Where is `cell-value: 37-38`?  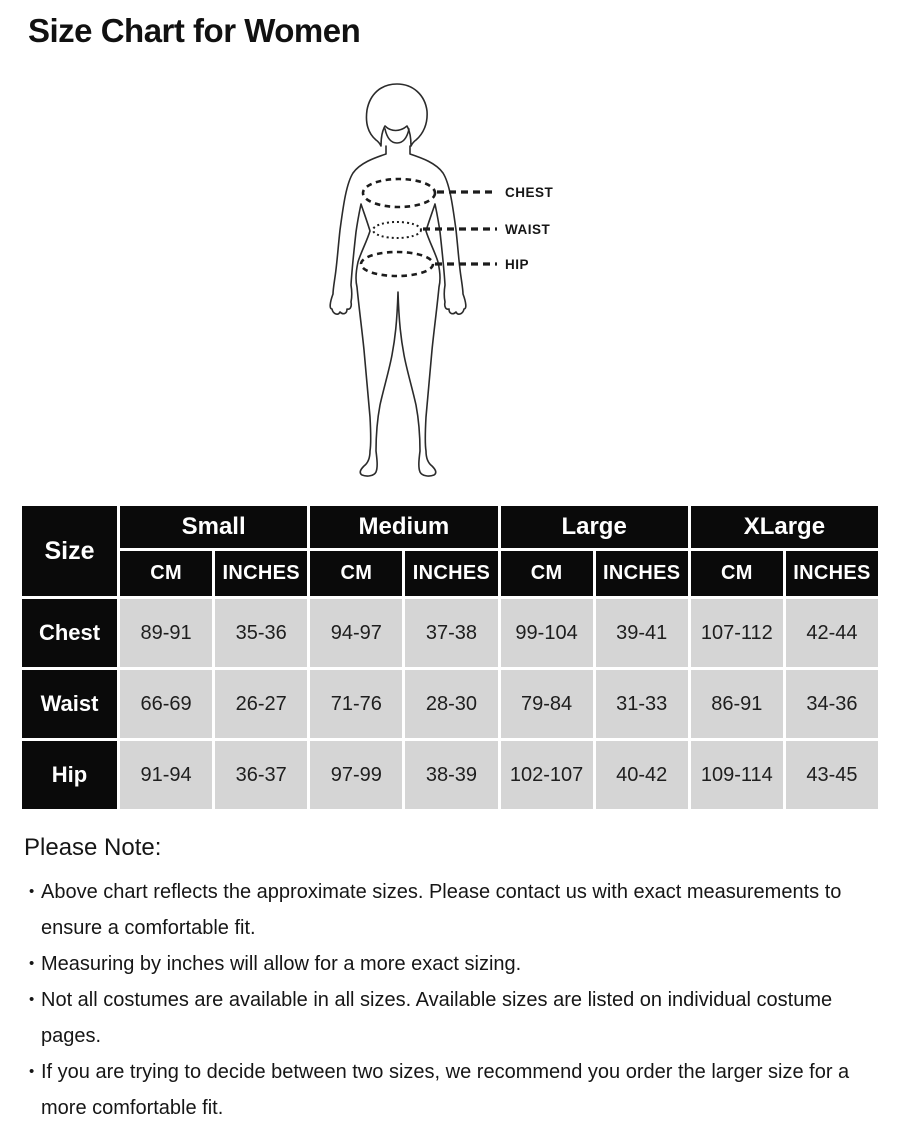
cell-value: 37-38 is located at coordinates (451, 633).